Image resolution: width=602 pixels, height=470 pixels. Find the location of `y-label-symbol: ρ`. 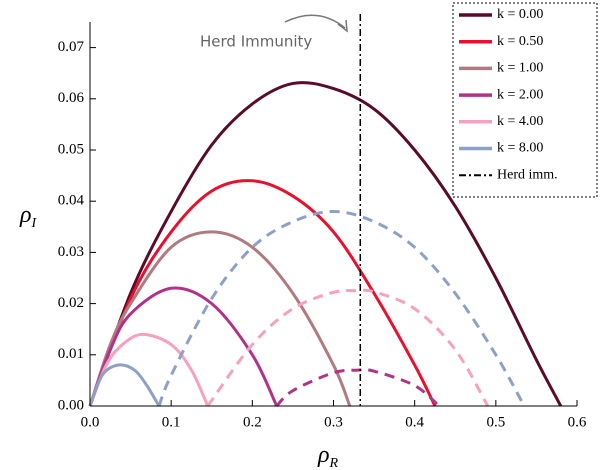

y-label-symbol: ρ is located at coordinates (25, 215).